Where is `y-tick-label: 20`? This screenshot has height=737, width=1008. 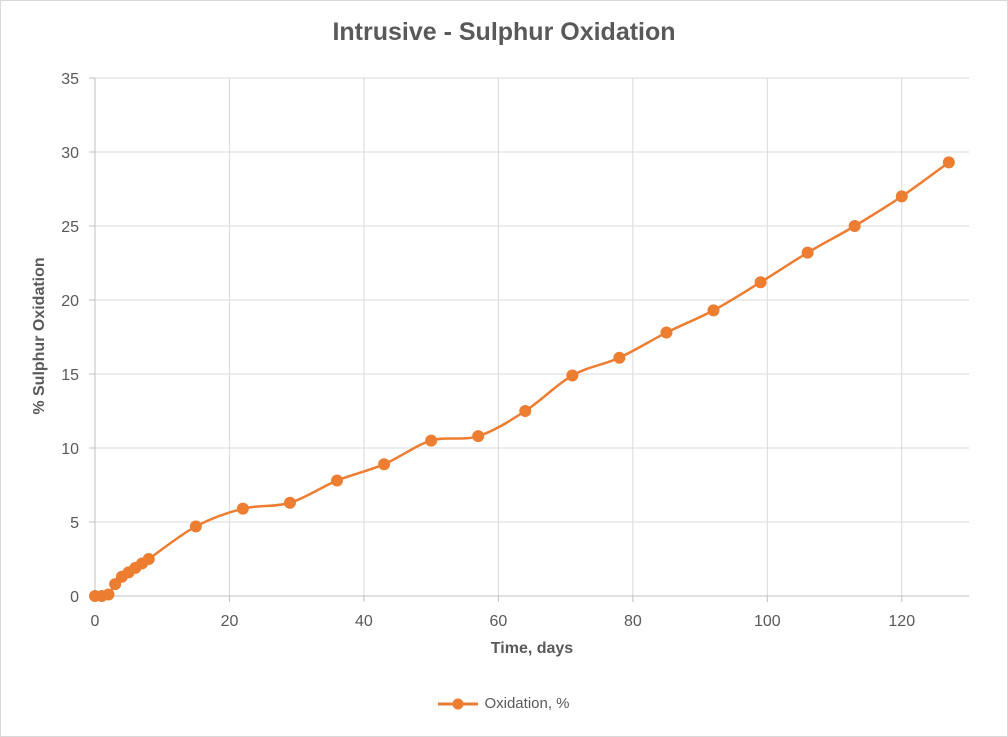
y-tick-label: 20 is located at coordinates (70, 301).